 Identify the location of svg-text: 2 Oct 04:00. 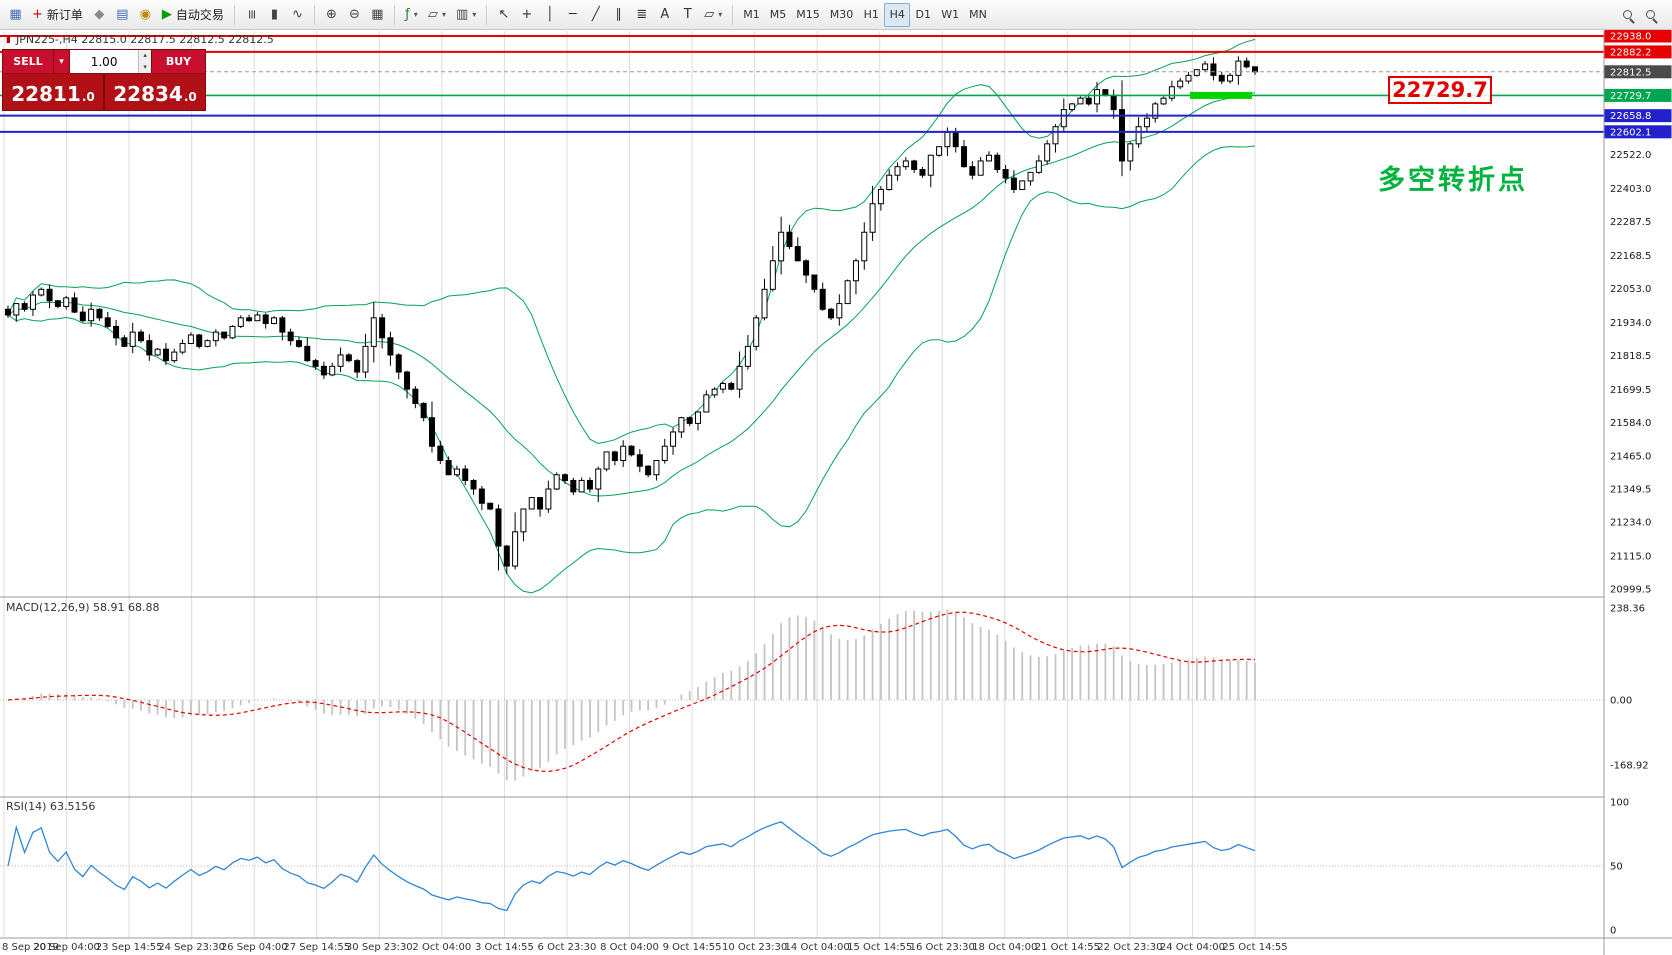
(441, 947).